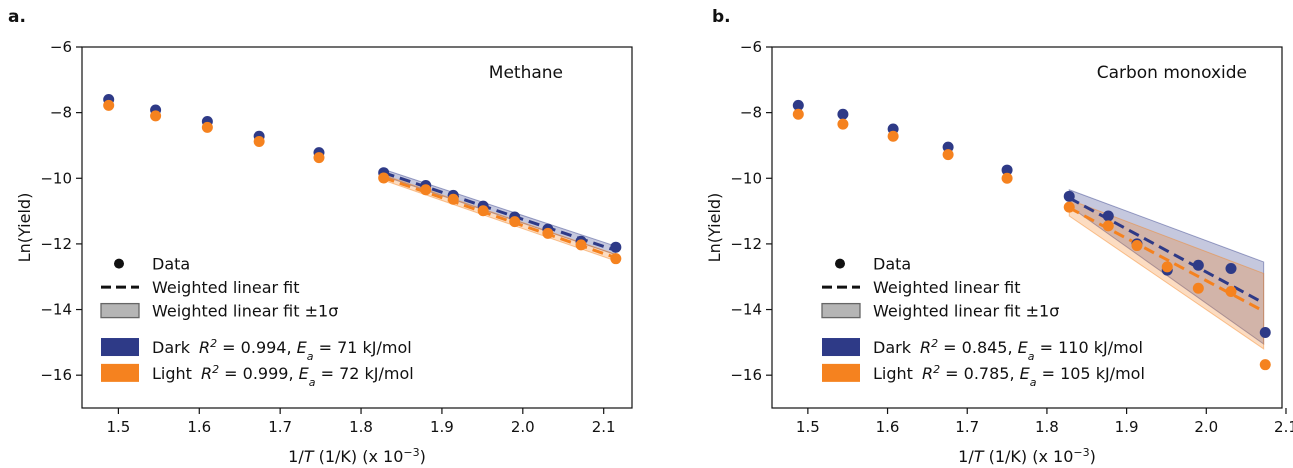 This screenshot has height=468, width=1293. I want to click on chart-annotation: Methane, so click(526, 73).